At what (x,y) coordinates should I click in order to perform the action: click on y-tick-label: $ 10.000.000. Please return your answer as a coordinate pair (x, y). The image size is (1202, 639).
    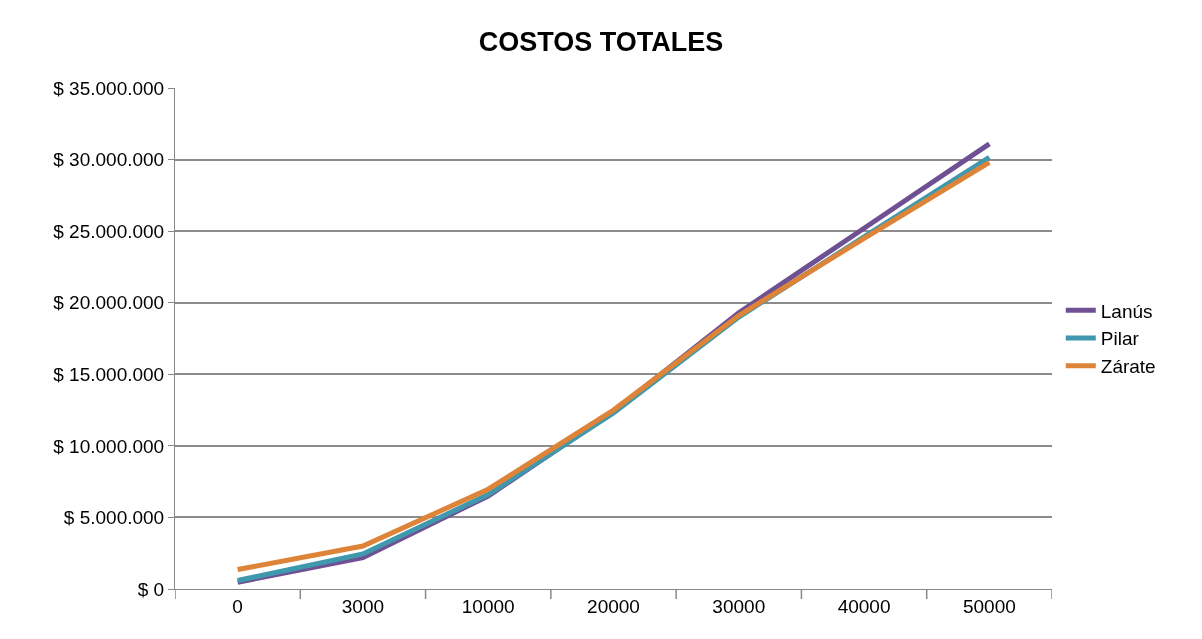
    Looking at the image, I should click on (109, 446).